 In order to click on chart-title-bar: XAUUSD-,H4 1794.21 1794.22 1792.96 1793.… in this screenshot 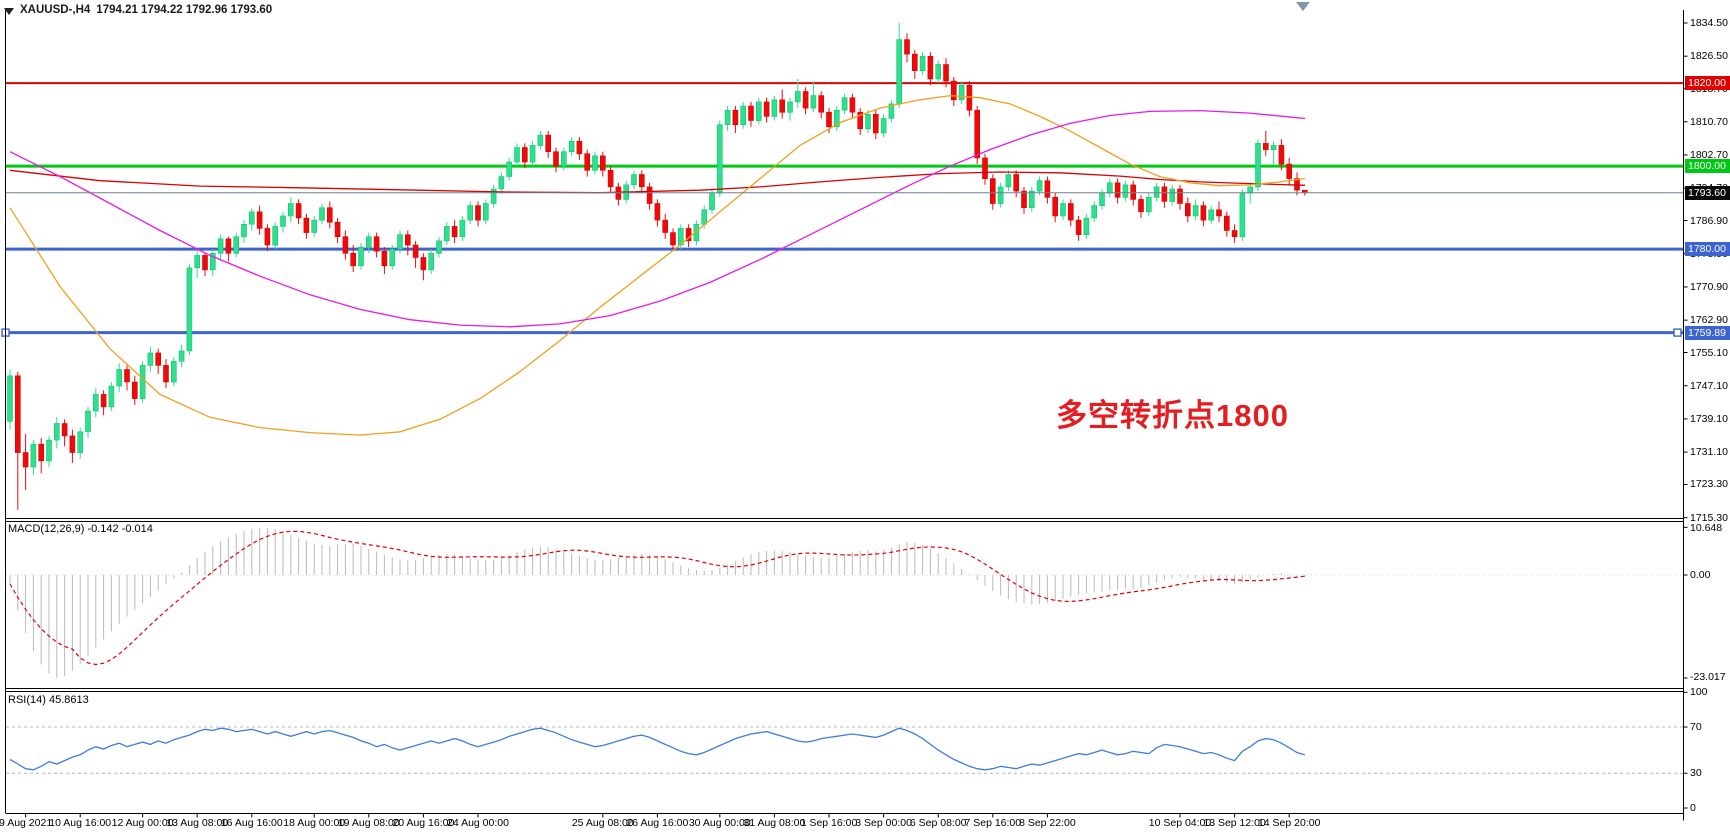, I will do `click(138, 10)`.